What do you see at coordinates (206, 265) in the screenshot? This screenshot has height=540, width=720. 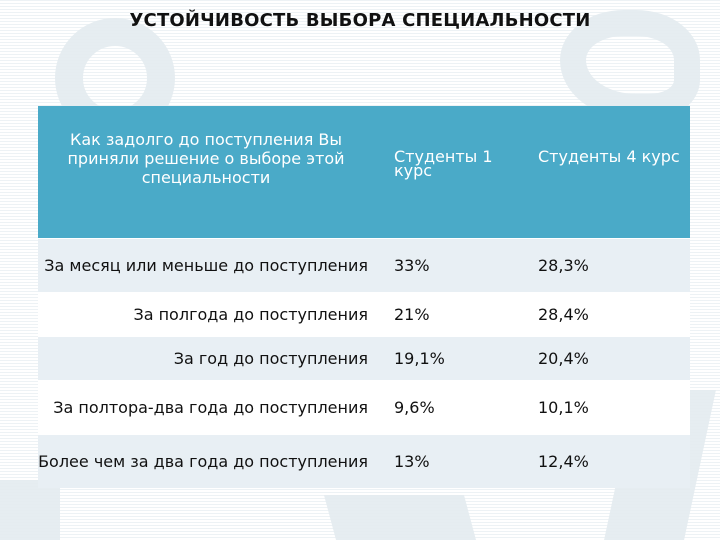 I see `row-label: За месяц или меньше до поступления` at bounding box center [206, 265].